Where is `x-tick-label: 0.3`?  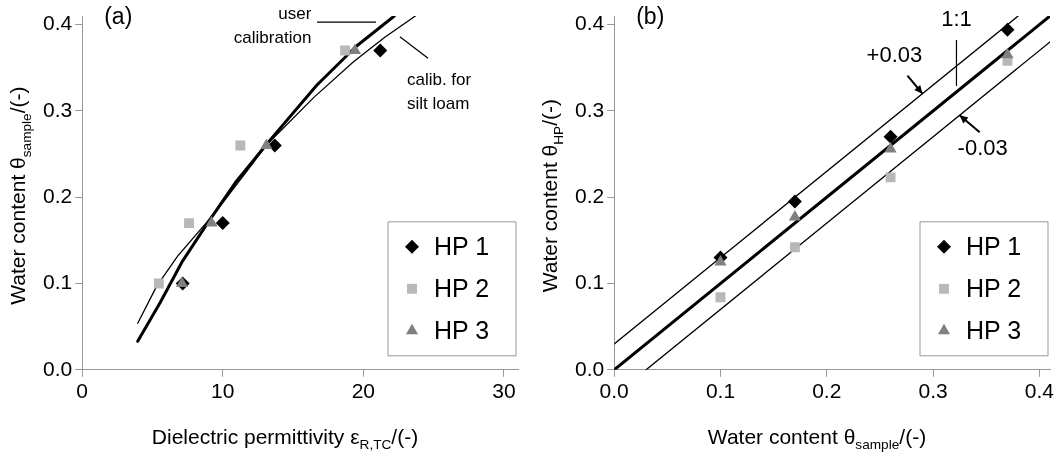 x-tick-label: 0.3 is located at coordinates (933, 391).